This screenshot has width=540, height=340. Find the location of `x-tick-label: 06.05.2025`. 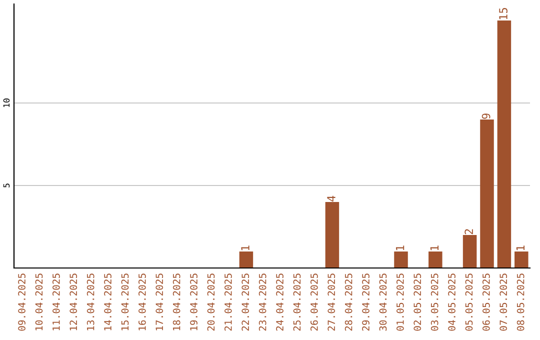

x-tick-label: 06.05.2025 is located at coordinates (486, 302).